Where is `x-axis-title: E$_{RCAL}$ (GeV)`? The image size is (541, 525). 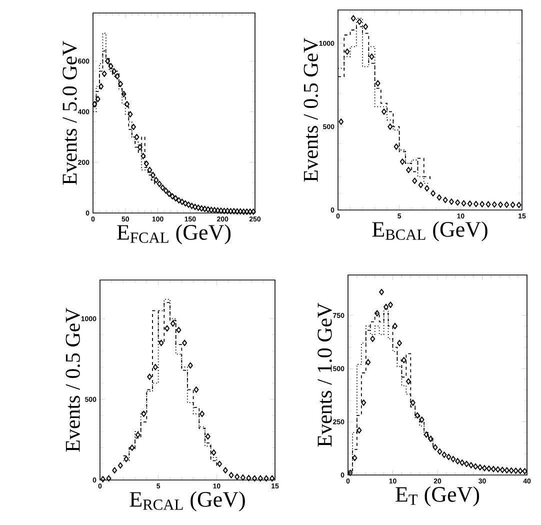
x-axis-title: E$_{RCAL}$ (GeV) is located at coordinates (187, 501).